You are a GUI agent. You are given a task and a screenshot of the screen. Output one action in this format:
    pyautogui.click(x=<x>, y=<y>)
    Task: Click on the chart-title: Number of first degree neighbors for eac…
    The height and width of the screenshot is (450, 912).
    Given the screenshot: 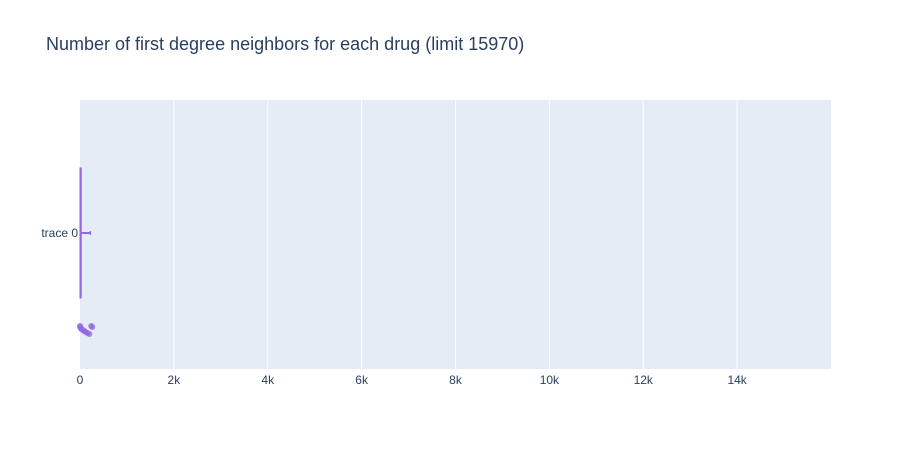 What is the action you would take?
    pyautogui.click(x=285, y=44)
    